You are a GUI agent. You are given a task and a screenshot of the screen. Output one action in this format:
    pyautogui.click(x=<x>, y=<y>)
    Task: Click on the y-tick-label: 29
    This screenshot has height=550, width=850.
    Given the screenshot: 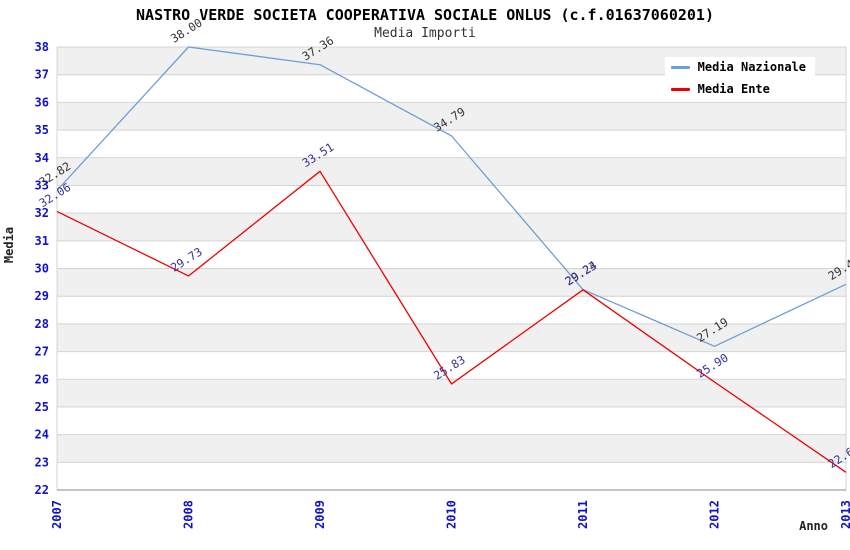 What is the action you would take?
    pyautogui.click(x=42, y=296)
    